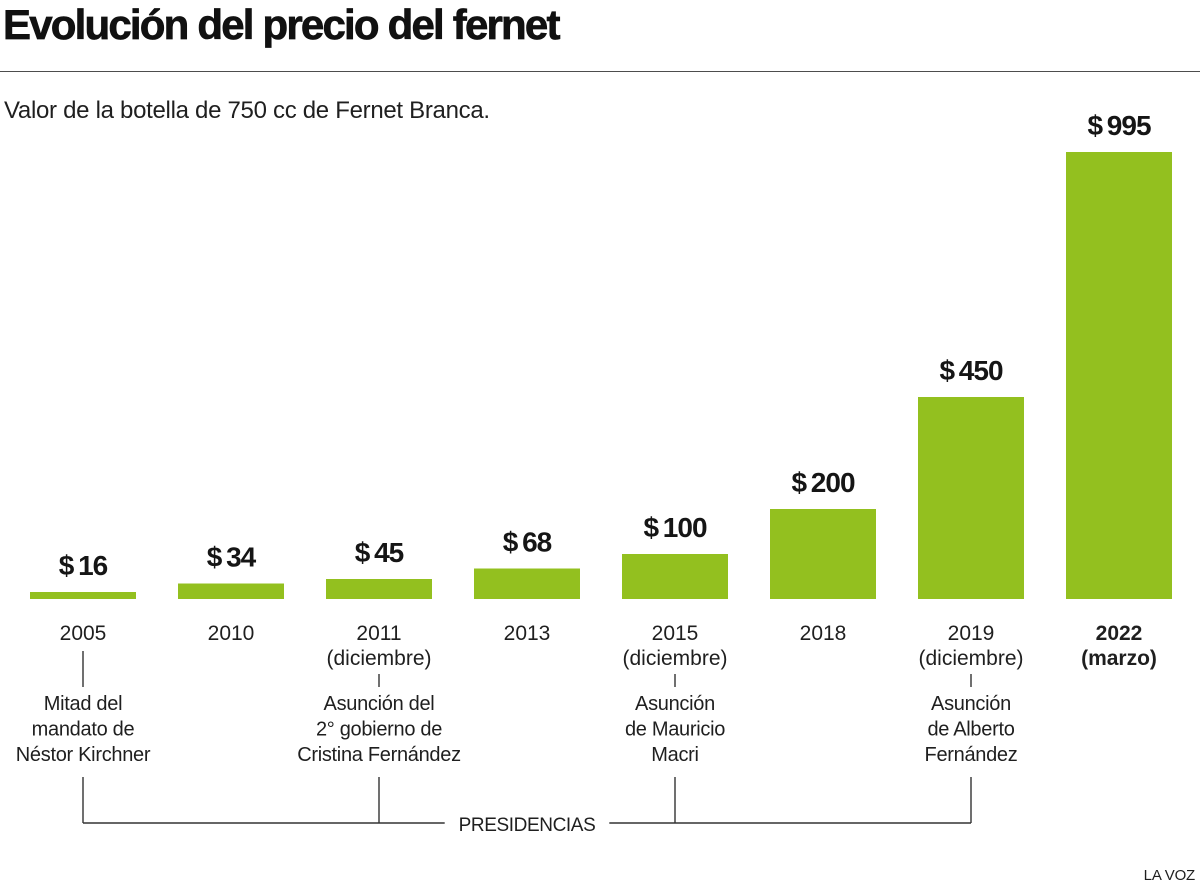 The height and width of the screenshot is (889, 1200). What do you see at coordinates (1169, 875) in the screenshot?
I see `source-credit: LA VOZ` at bounding box center [1169, 875].